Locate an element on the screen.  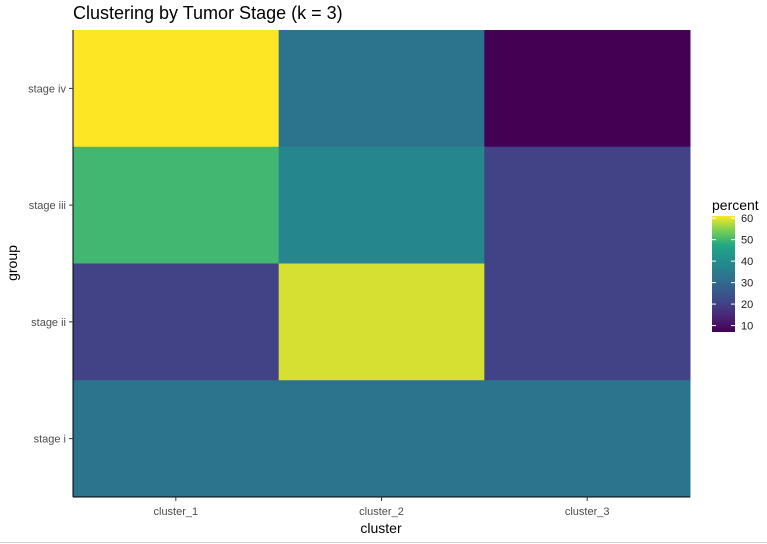
x-tick-label: cluster_2 is located at coordinates (381, 512).